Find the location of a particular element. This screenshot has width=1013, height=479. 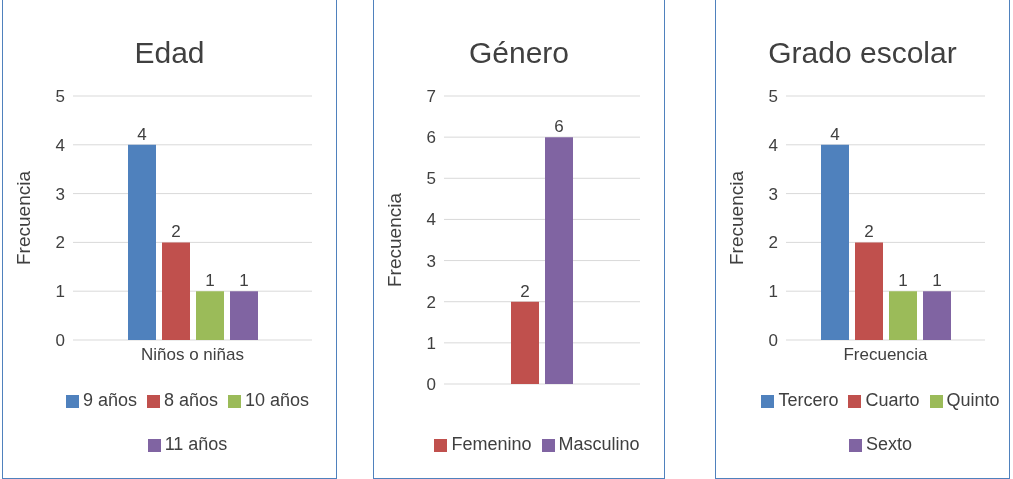

data-label: 6 is located at coordinates (559, 127).